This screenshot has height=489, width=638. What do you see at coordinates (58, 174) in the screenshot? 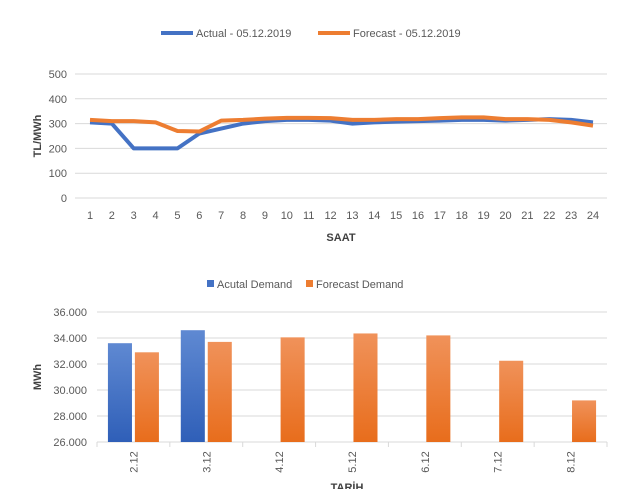
I see `y-tick-label: 100` at bounding box center [58, 174].